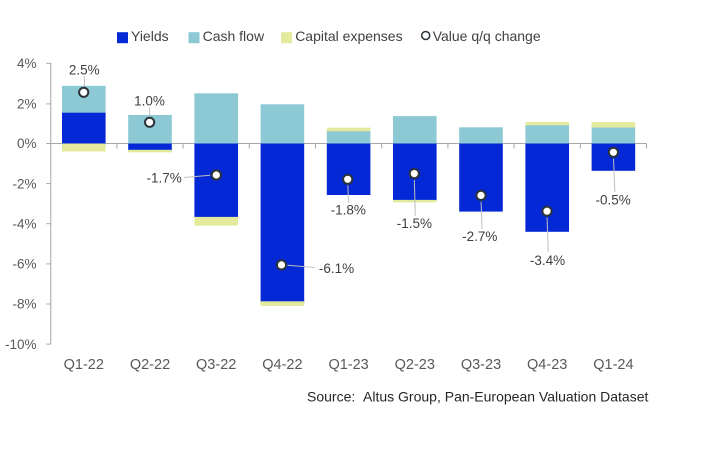 The image size is (713, 450). I want to click on svg-text: -8%, so click(24, 304).